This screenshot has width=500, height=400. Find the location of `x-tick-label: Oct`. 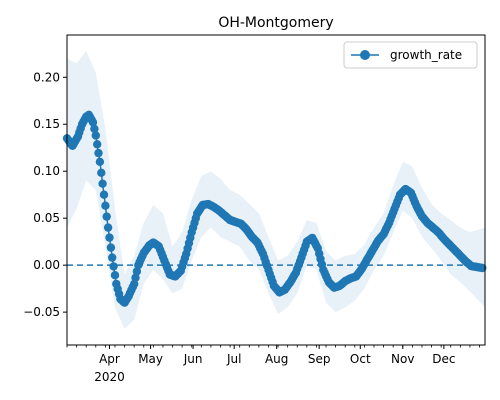

x-tick-label: Oct is located at coordinates (360, 359).